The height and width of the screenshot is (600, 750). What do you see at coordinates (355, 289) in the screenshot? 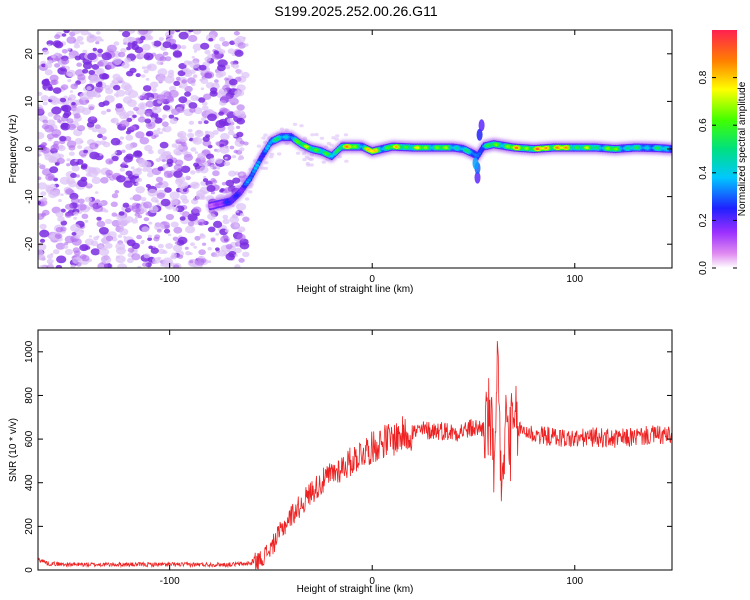
I see `spectrogram-xlabel: Height of straight line (km)` at bounding box center [355, 289].